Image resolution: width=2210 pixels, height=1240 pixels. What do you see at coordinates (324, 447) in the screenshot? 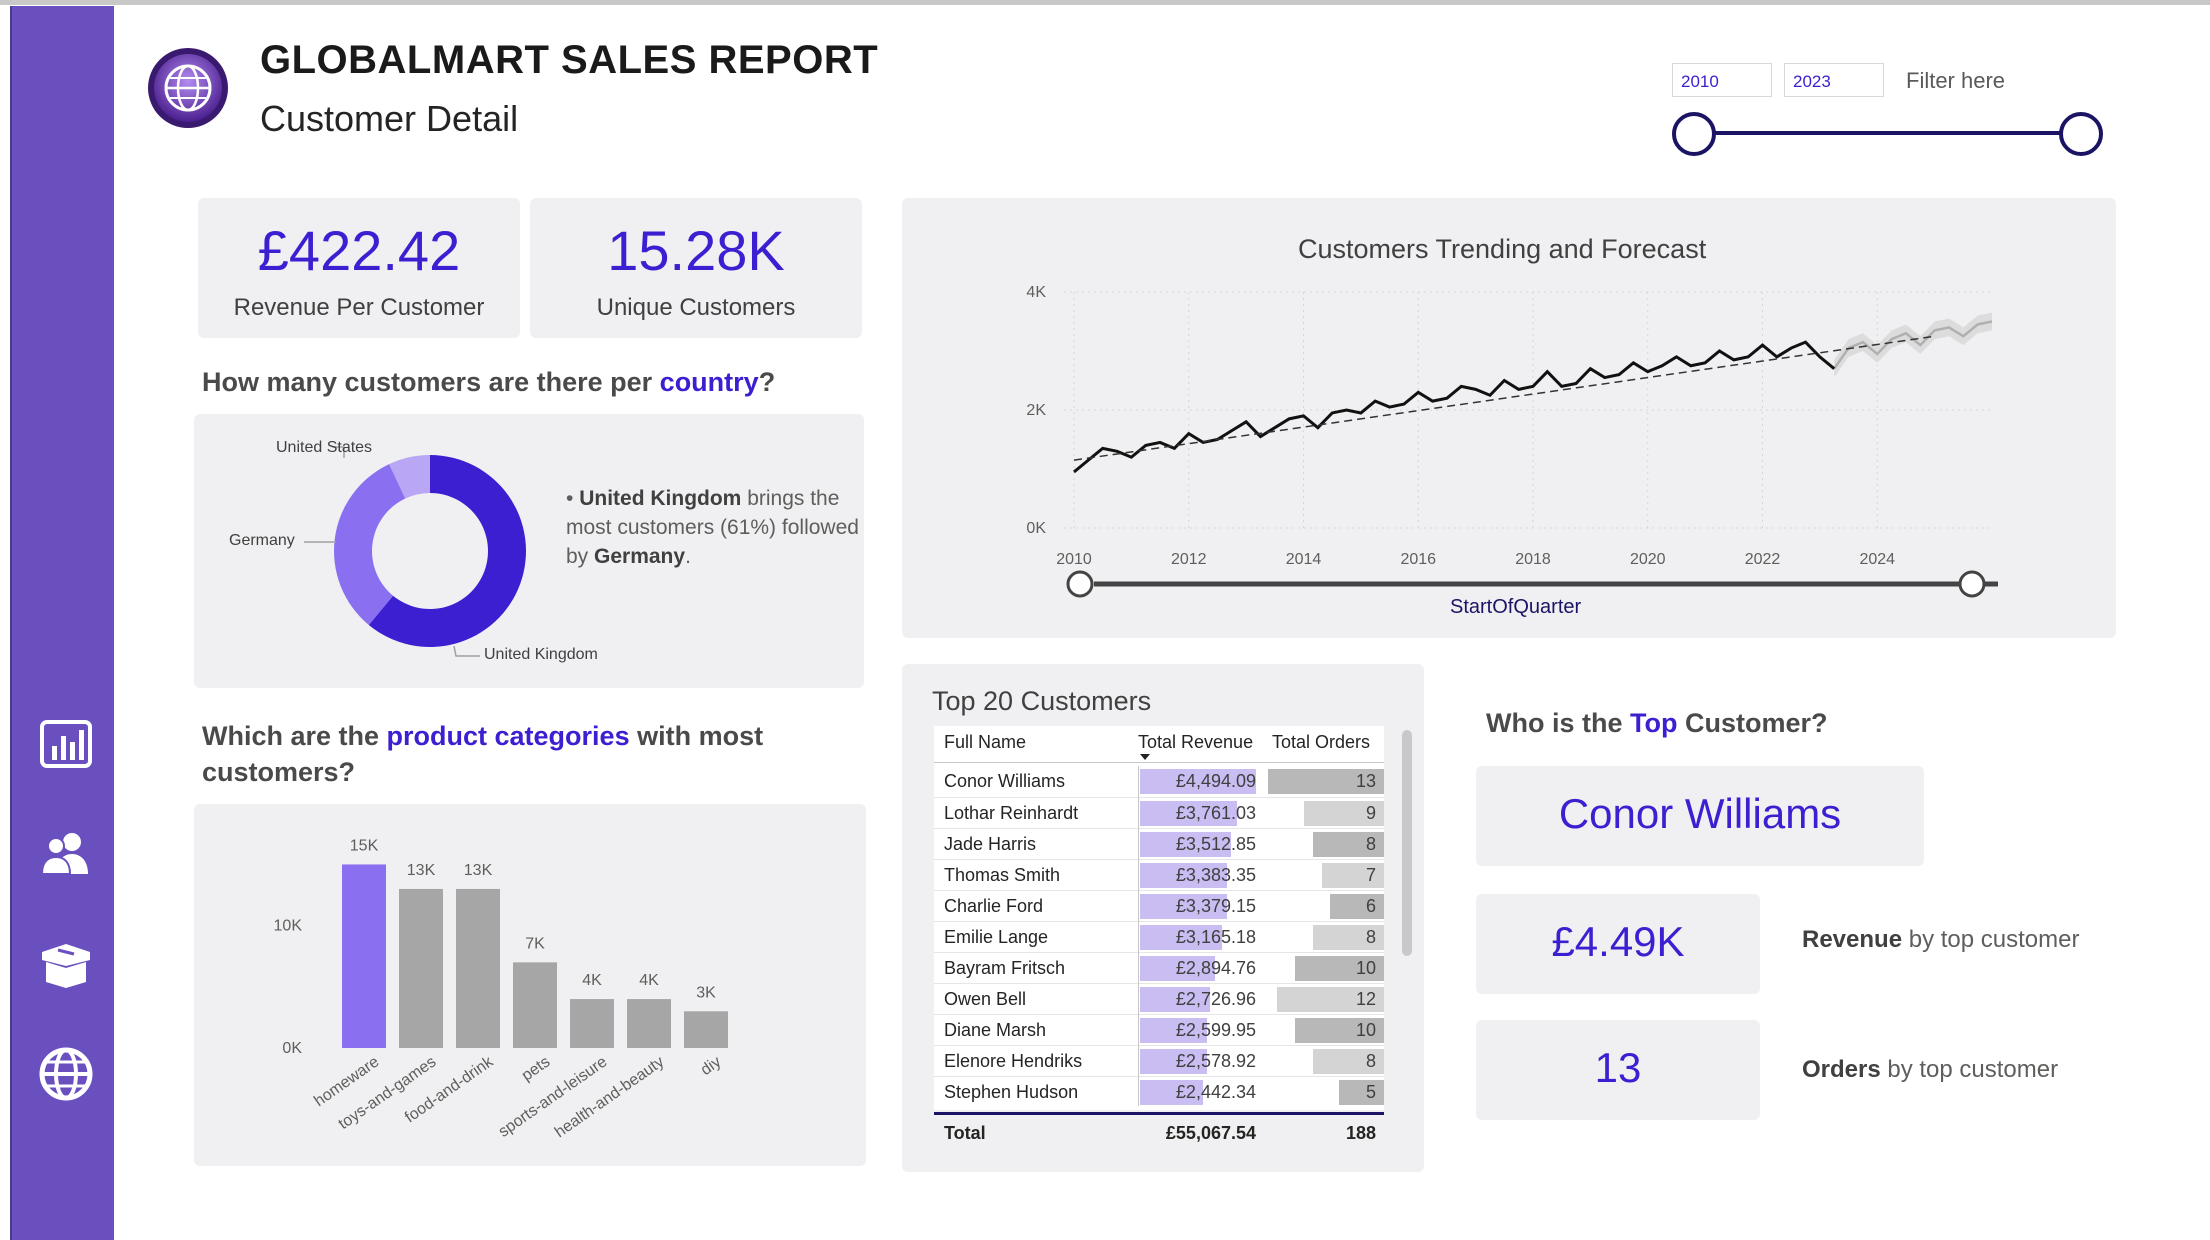
I see `donut-label-us: United States` at bounding box center [324, 447].